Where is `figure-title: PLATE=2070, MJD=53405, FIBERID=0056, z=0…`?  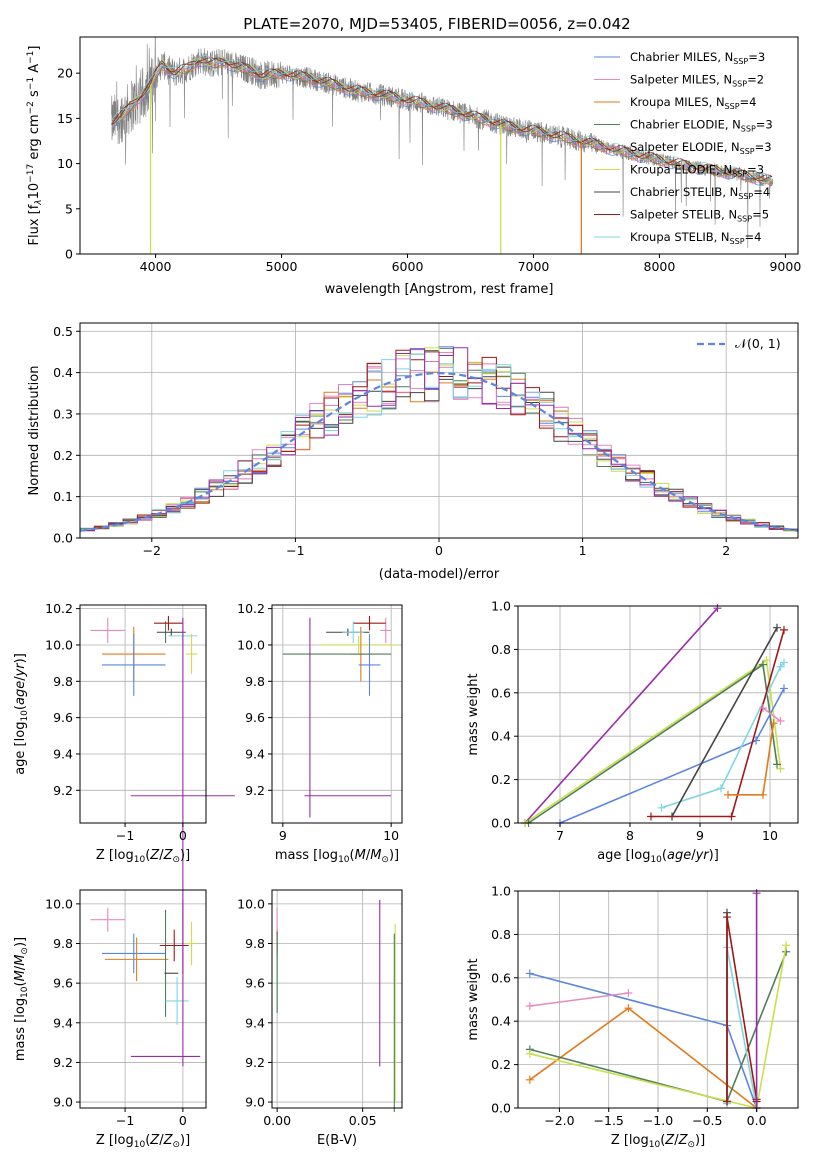 figure-title: PLATE=2070, MJD=53405, FIBERID=0056, z=0… is located at coordinates (436, 24).